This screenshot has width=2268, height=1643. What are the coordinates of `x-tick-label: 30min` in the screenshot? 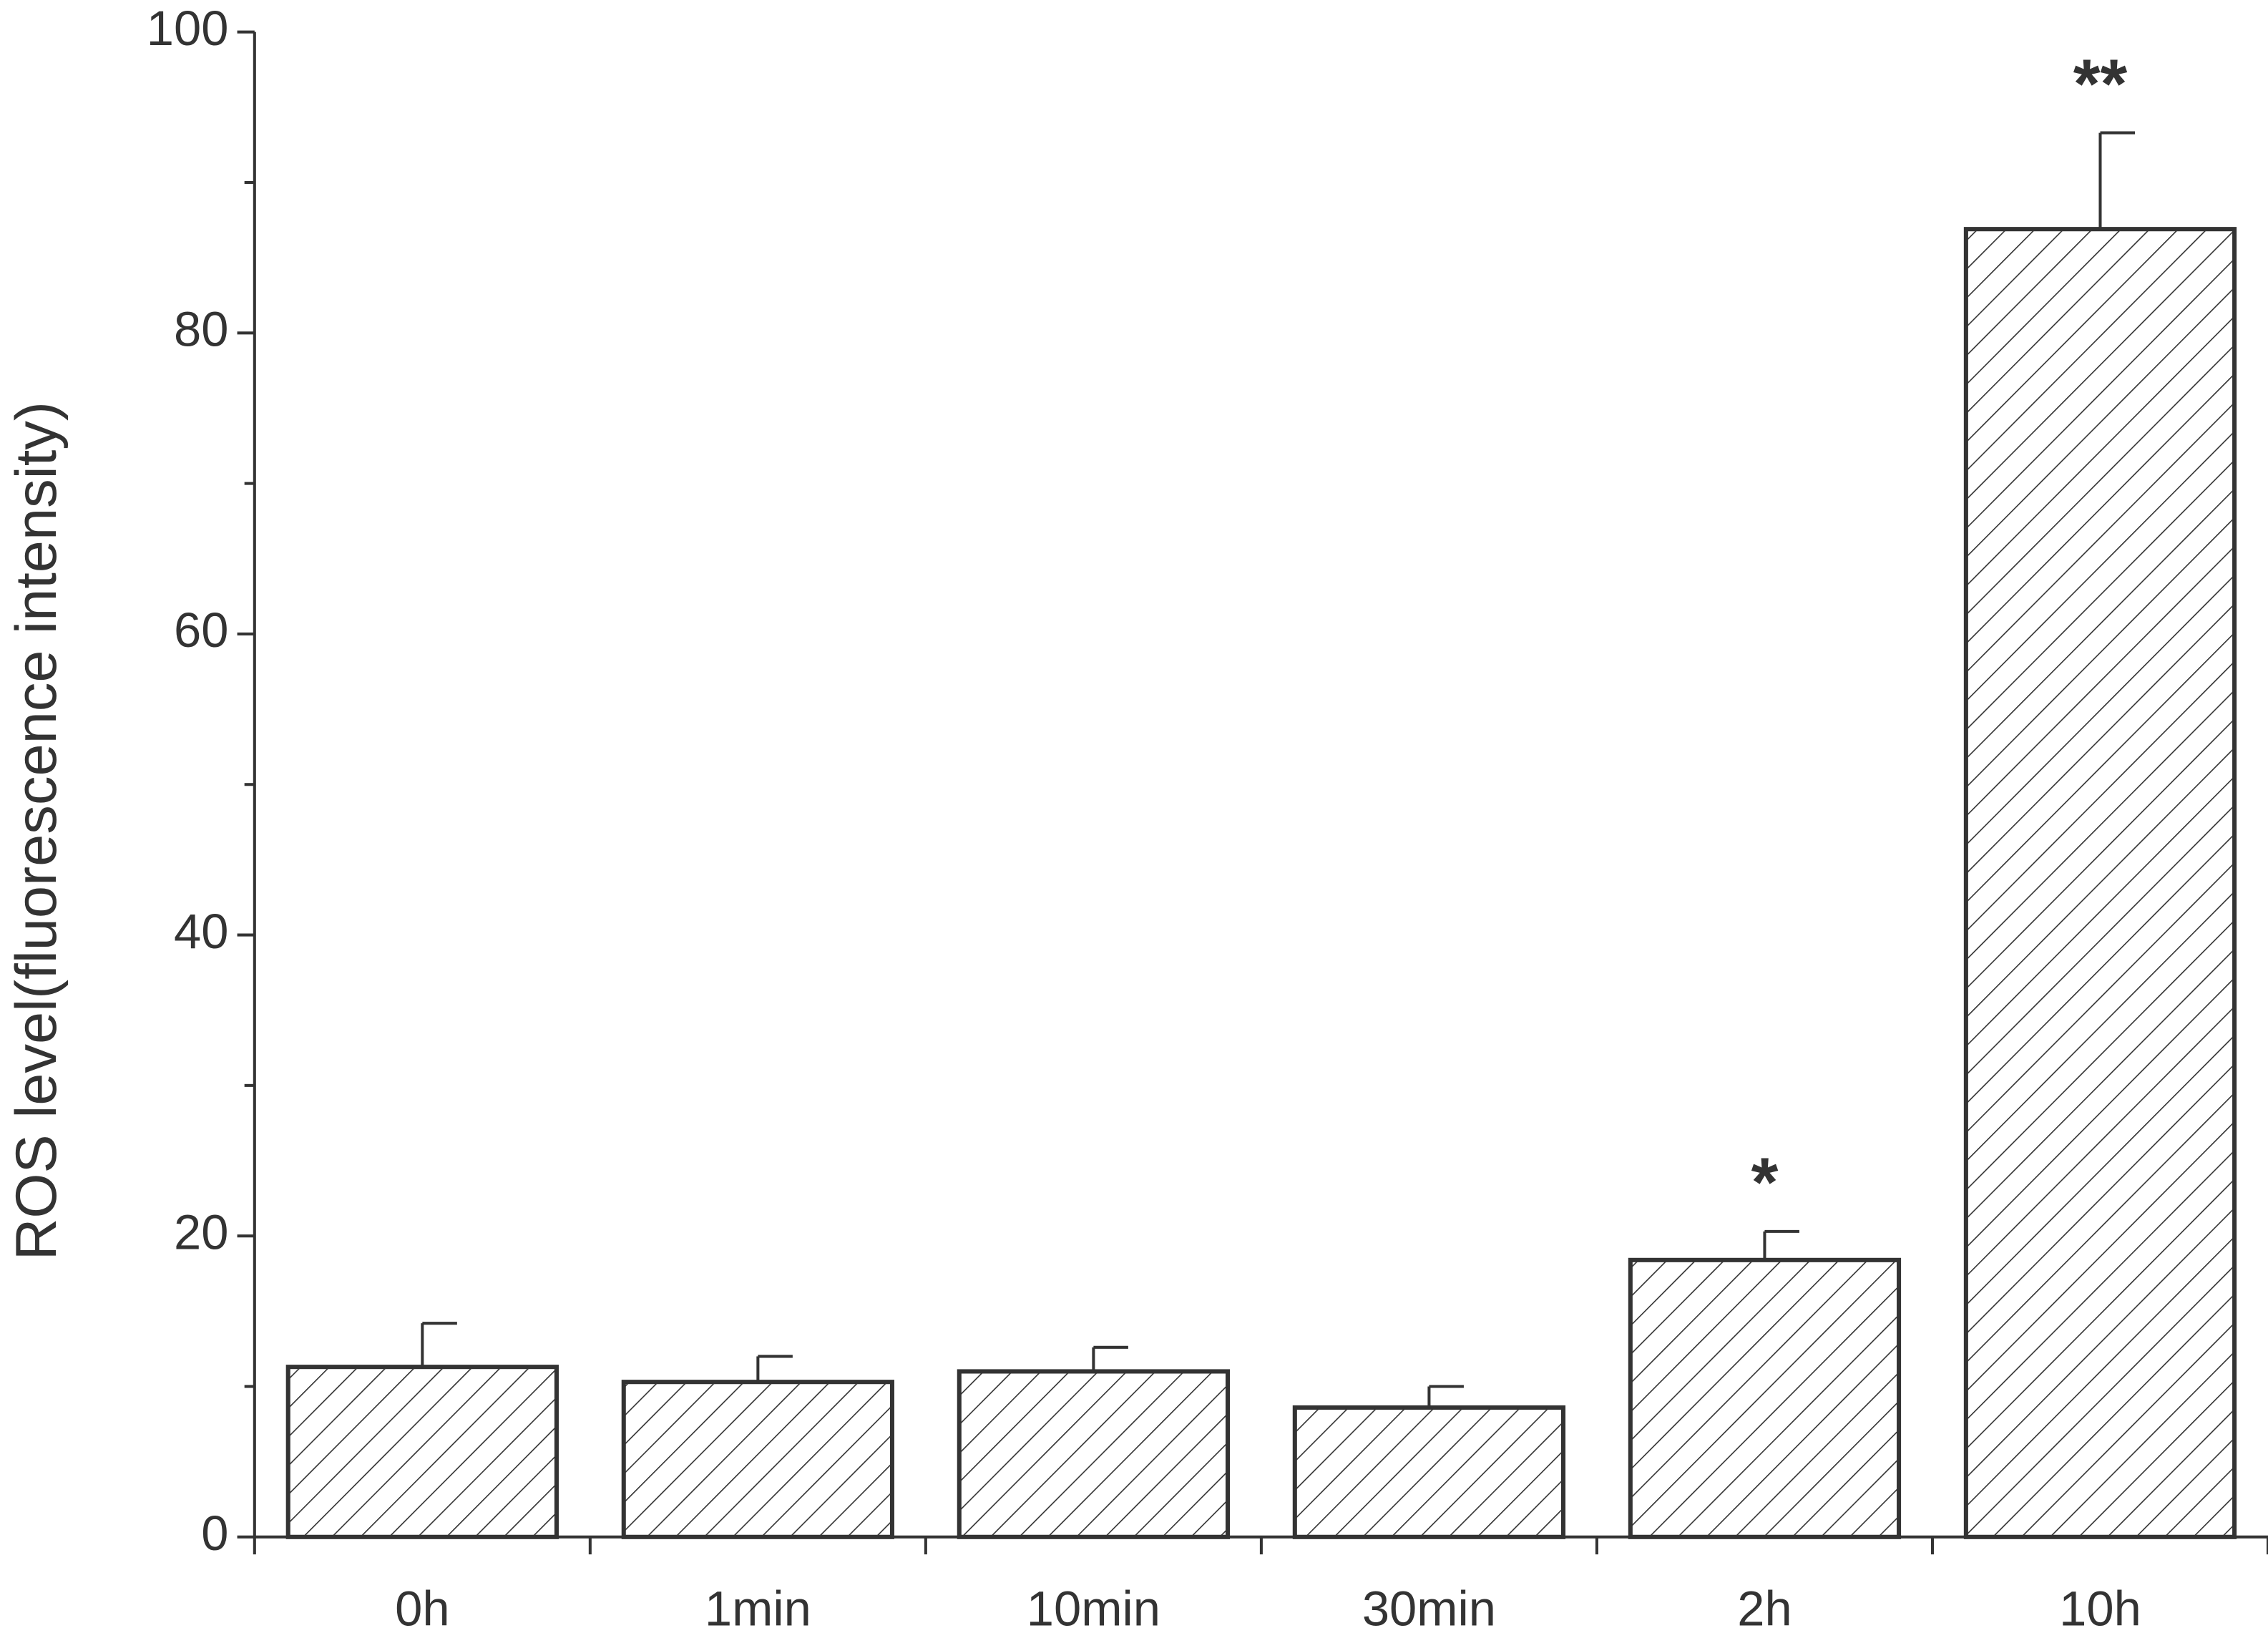 It's located at (1429, 1608).